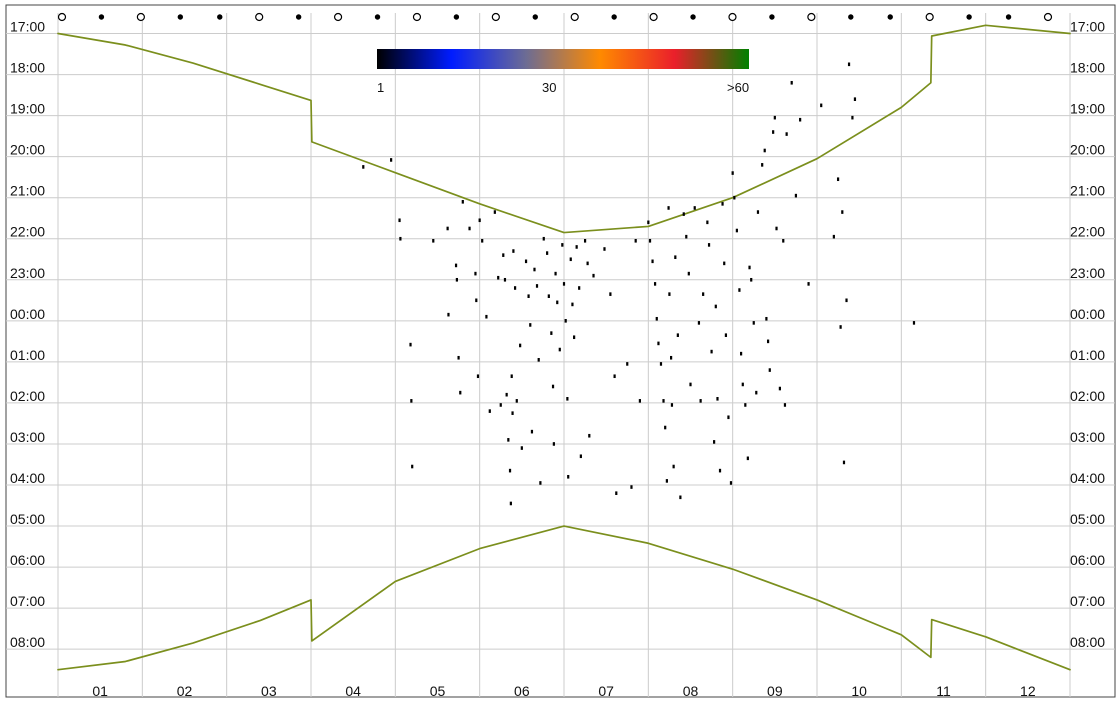 The height and width of the screenshot is (702, 1119). Describe the element at coordinates (27, 68) in the screenshot. I see `left-y-tick-label: 18:00` at that location.